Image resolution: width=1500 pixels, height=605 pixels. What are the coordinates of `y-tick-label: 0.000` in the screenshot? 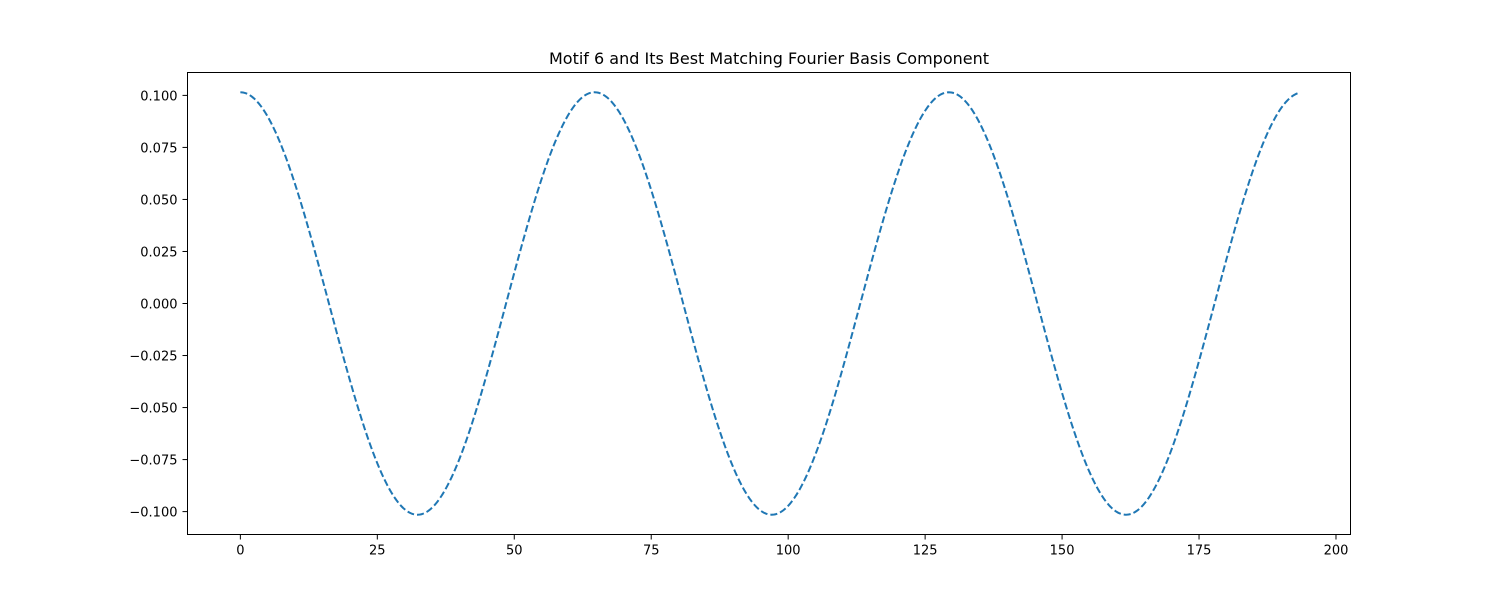 It's located at (158, 305).